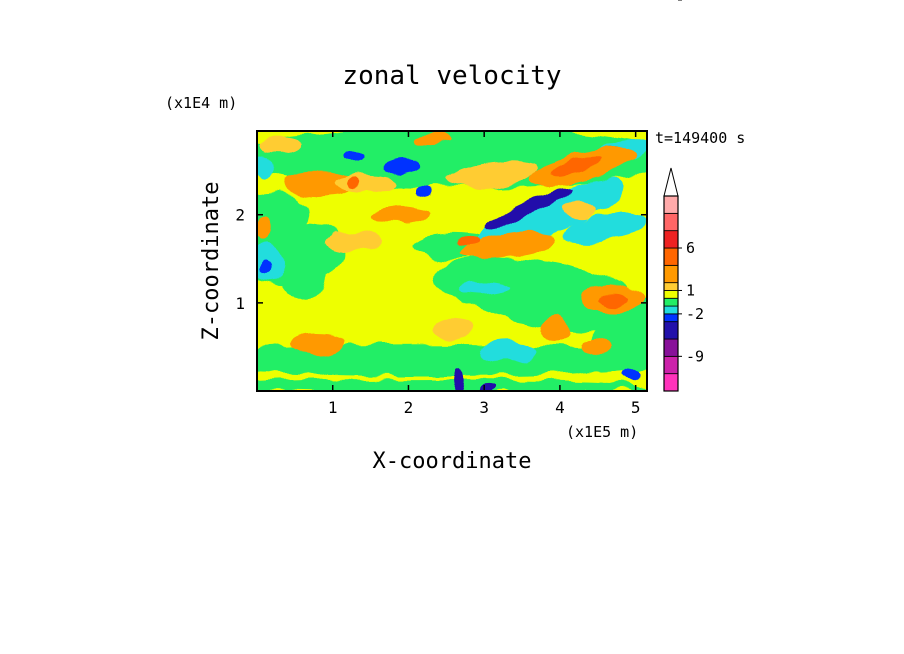  What do you see at coordinates (240, 303) in the screenshot?
I see `y-tick-label: 1` at bounding box center [240, 303].